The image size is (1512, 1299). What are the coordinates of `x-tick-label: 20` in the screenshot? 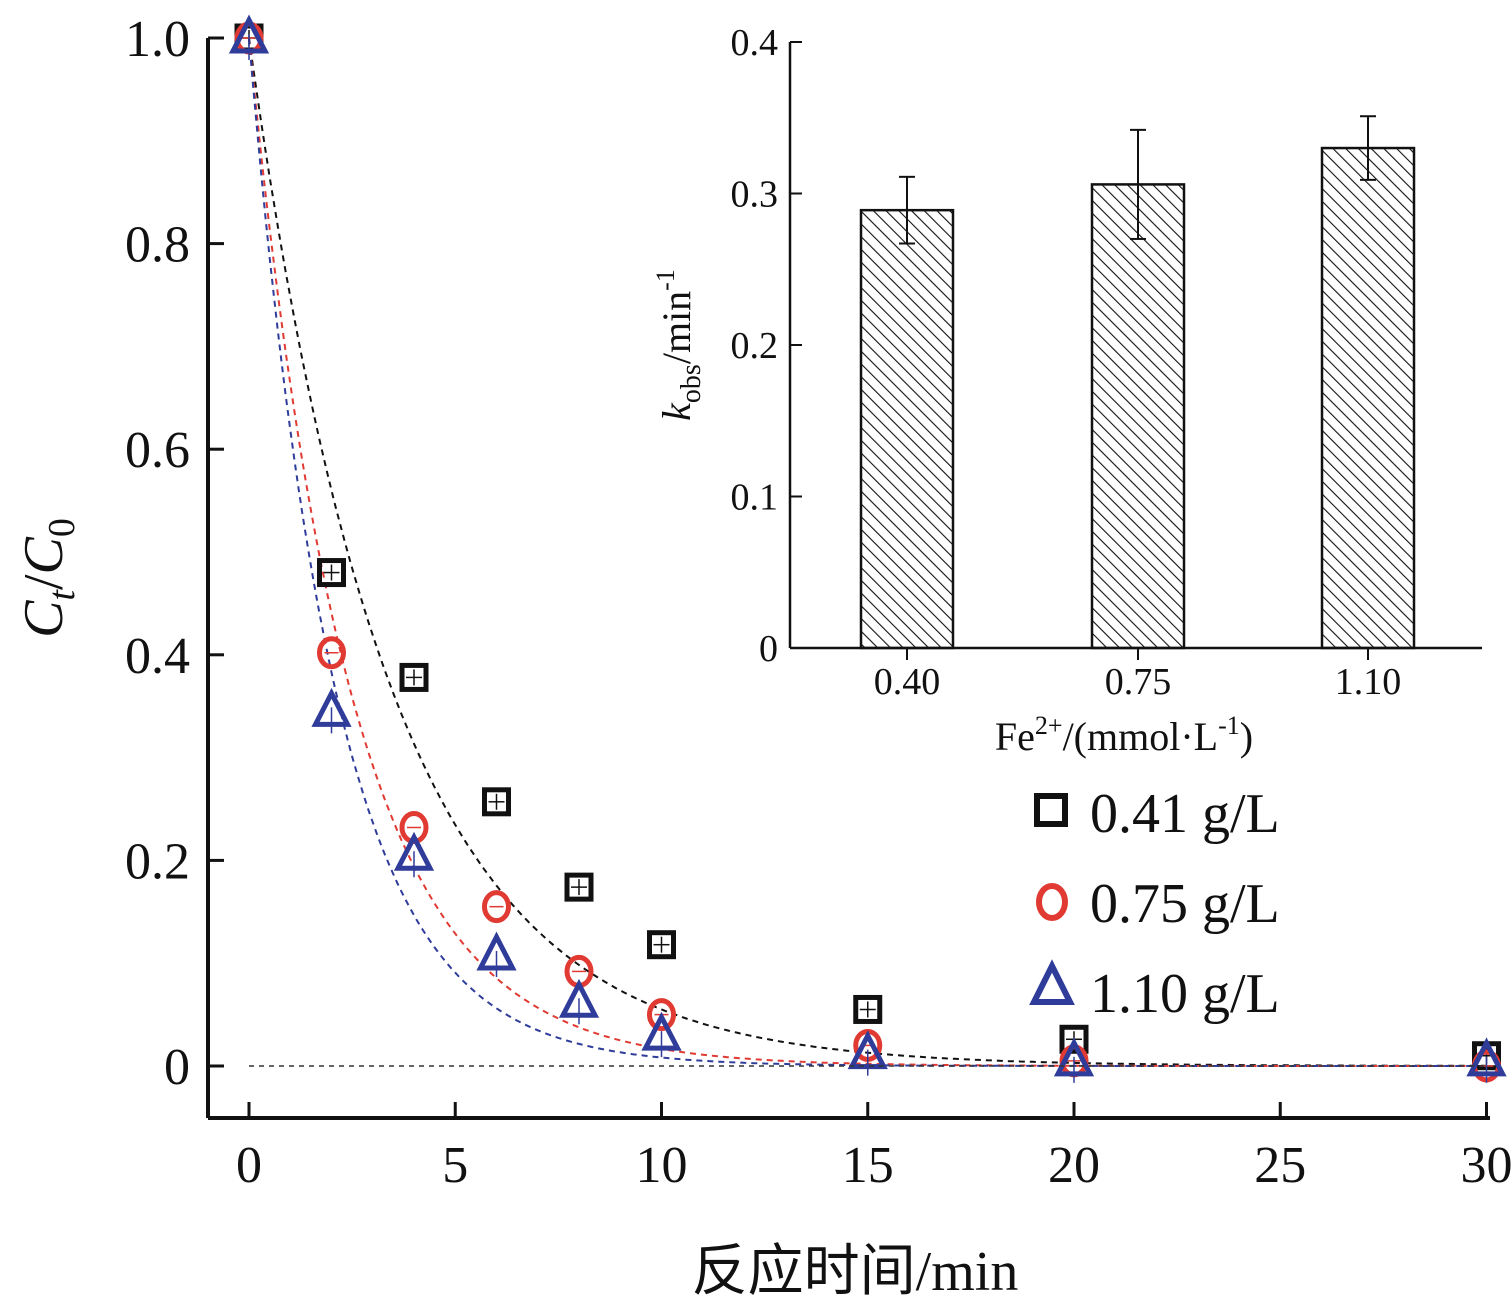 It's located at (1074, 1165).